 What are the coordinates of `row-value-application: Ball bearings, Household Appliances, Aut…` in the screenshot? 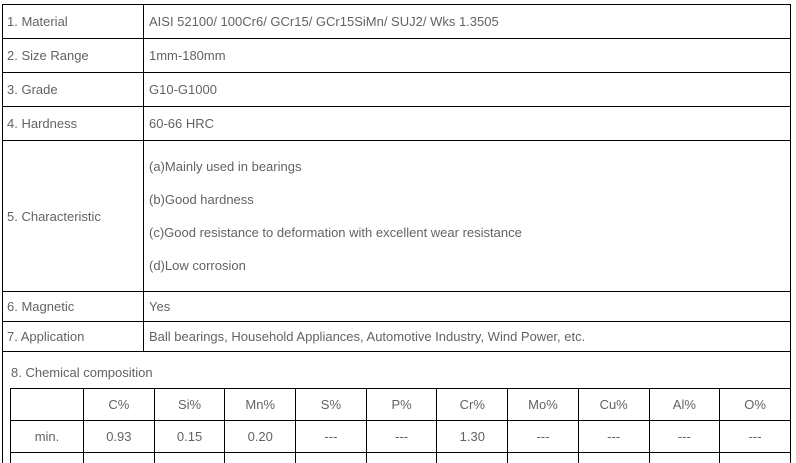 It's located at (467, 336).